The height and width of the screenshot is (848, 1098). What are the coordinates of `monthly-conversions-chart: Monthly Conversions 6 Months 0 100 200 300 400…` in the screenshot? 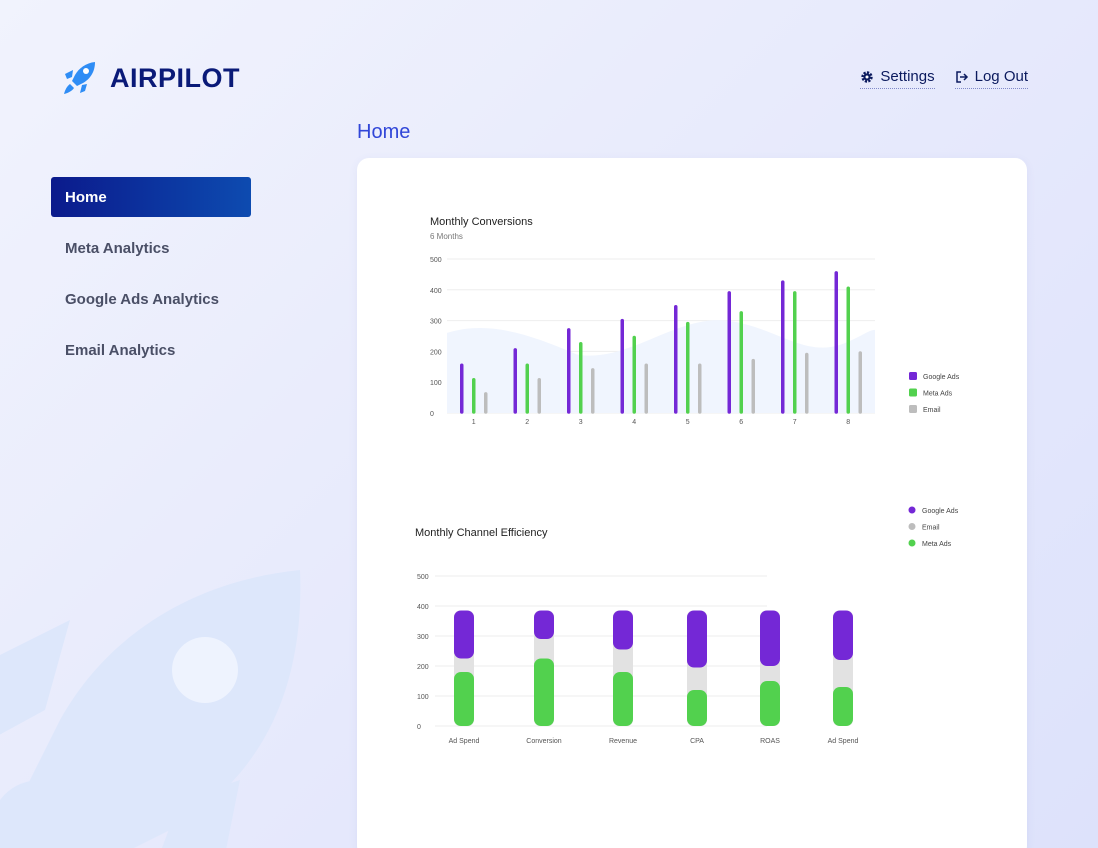 It's located at (695, 321).